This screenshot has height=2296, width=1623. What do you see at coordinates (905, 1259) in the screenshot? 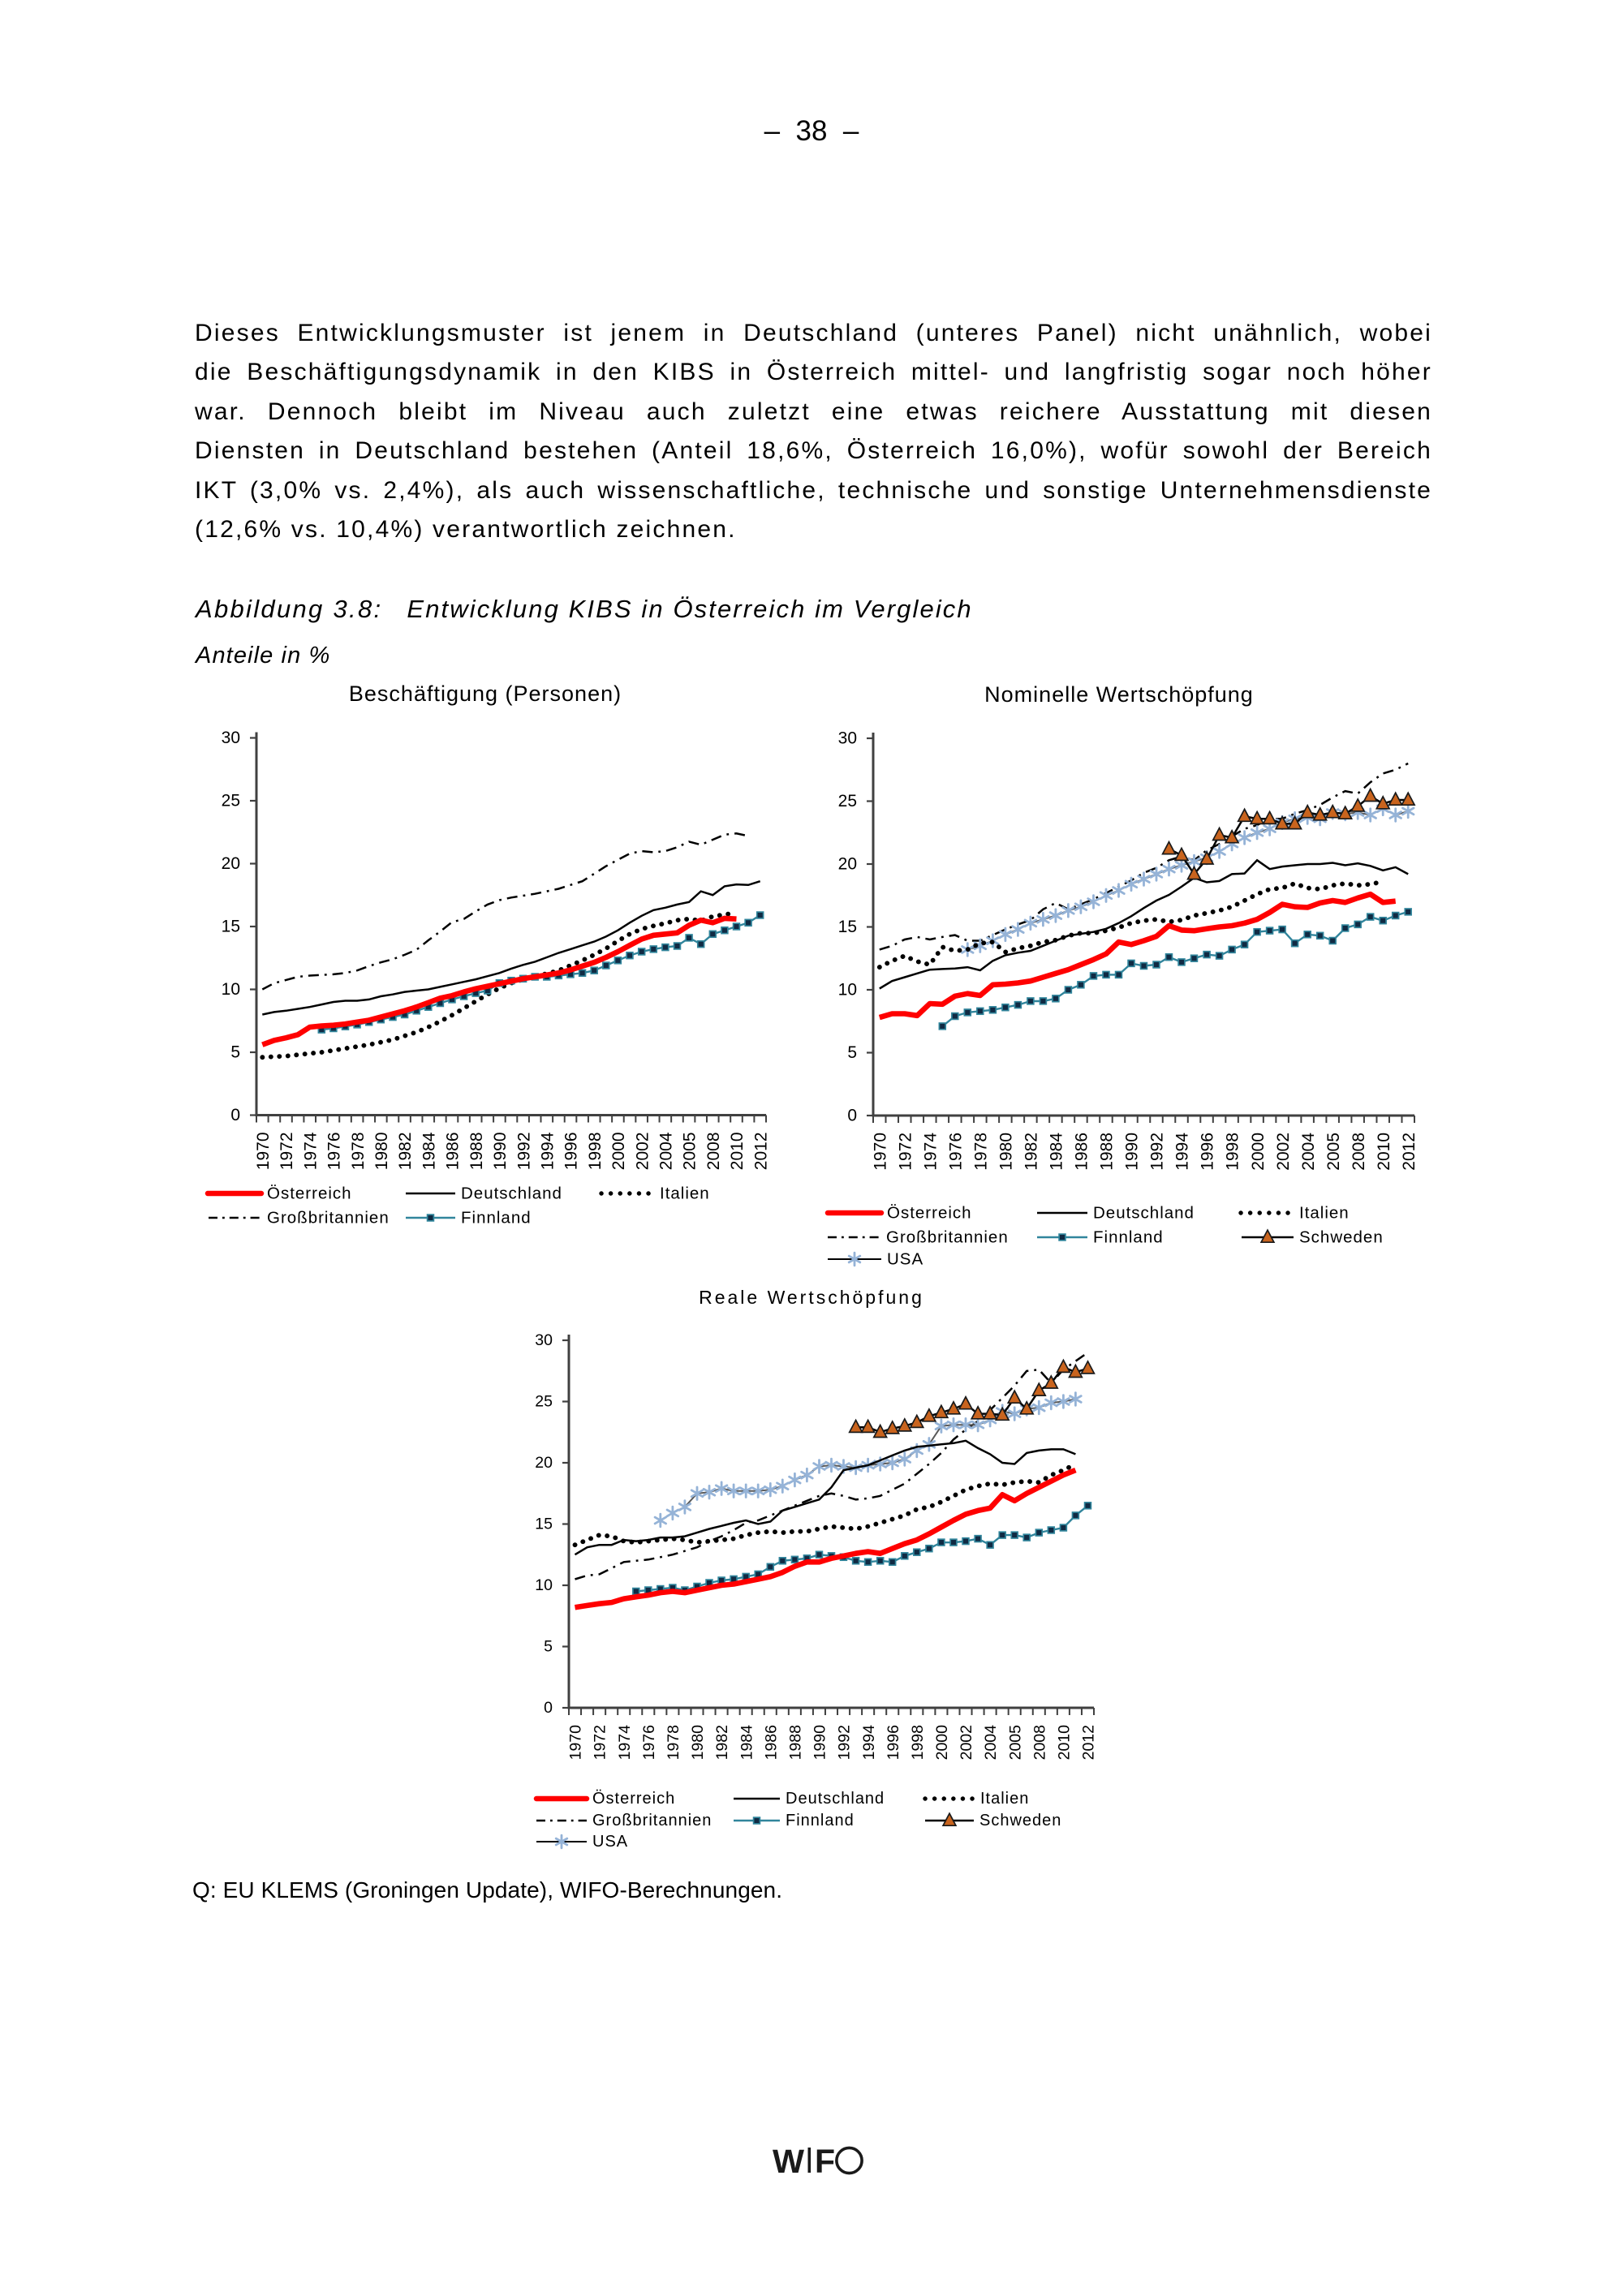
I see `svg-text: USA` at bounding box center [905, 1259].